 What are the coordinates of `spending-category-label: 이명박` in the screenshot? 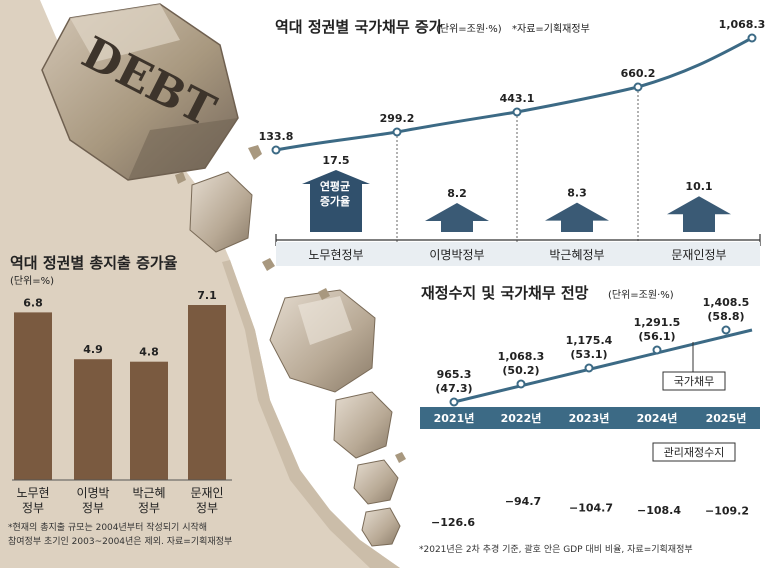 It's located at (92, 493).